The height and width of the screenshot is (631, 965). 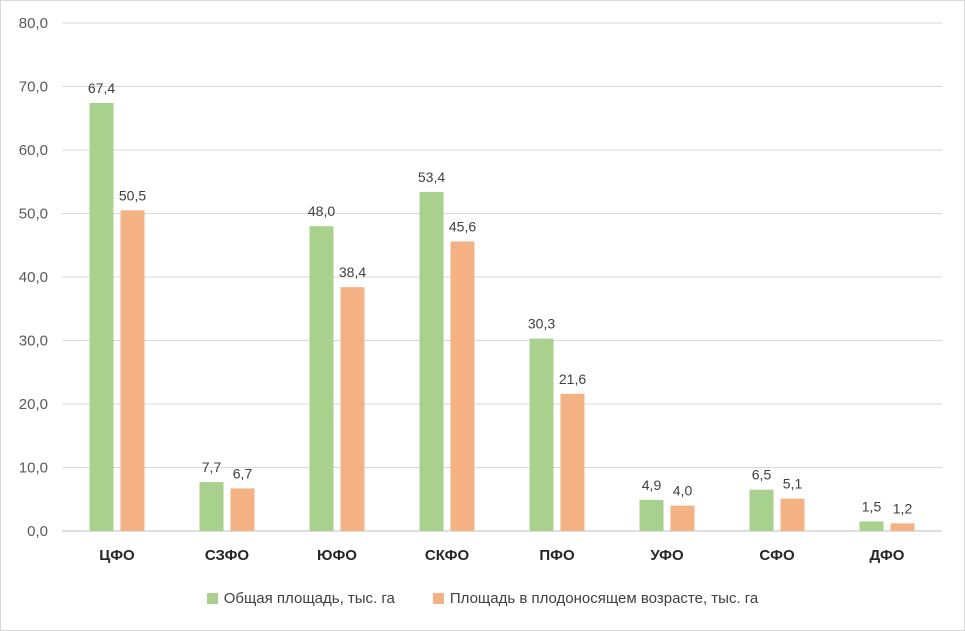 I want to click on x-category-label: ЦФО, so click(x=117, y=555).